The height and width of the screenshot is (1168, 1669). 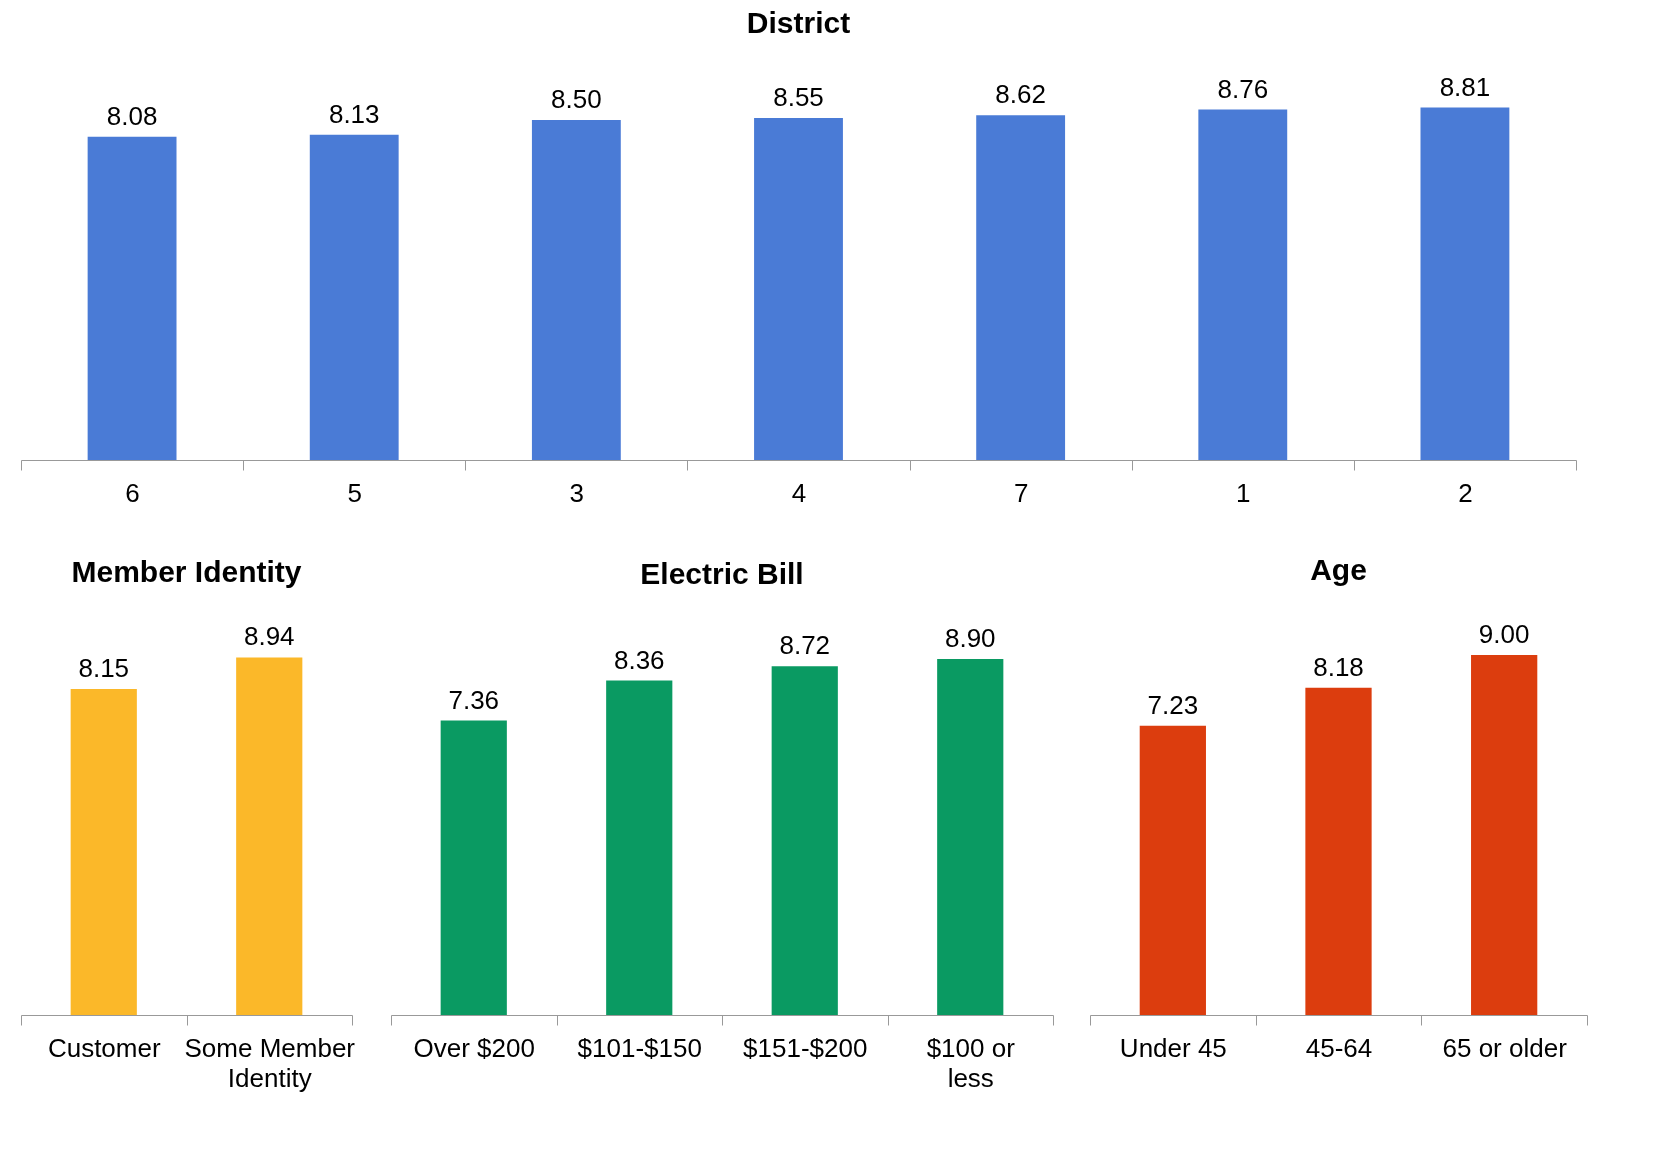 What do you see at coordinates (1020, 94) in the screenshot?
I see `data-label: 8.62` at bounding box center [1020, 94].